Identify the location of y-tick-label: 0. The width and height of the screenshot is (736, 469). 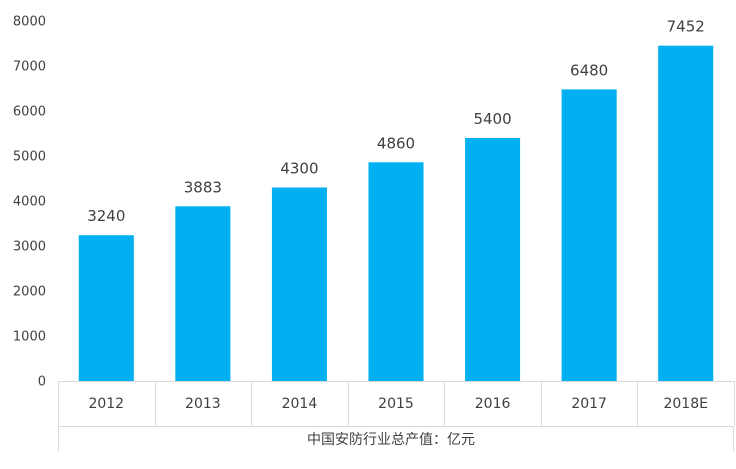
(42, 382).